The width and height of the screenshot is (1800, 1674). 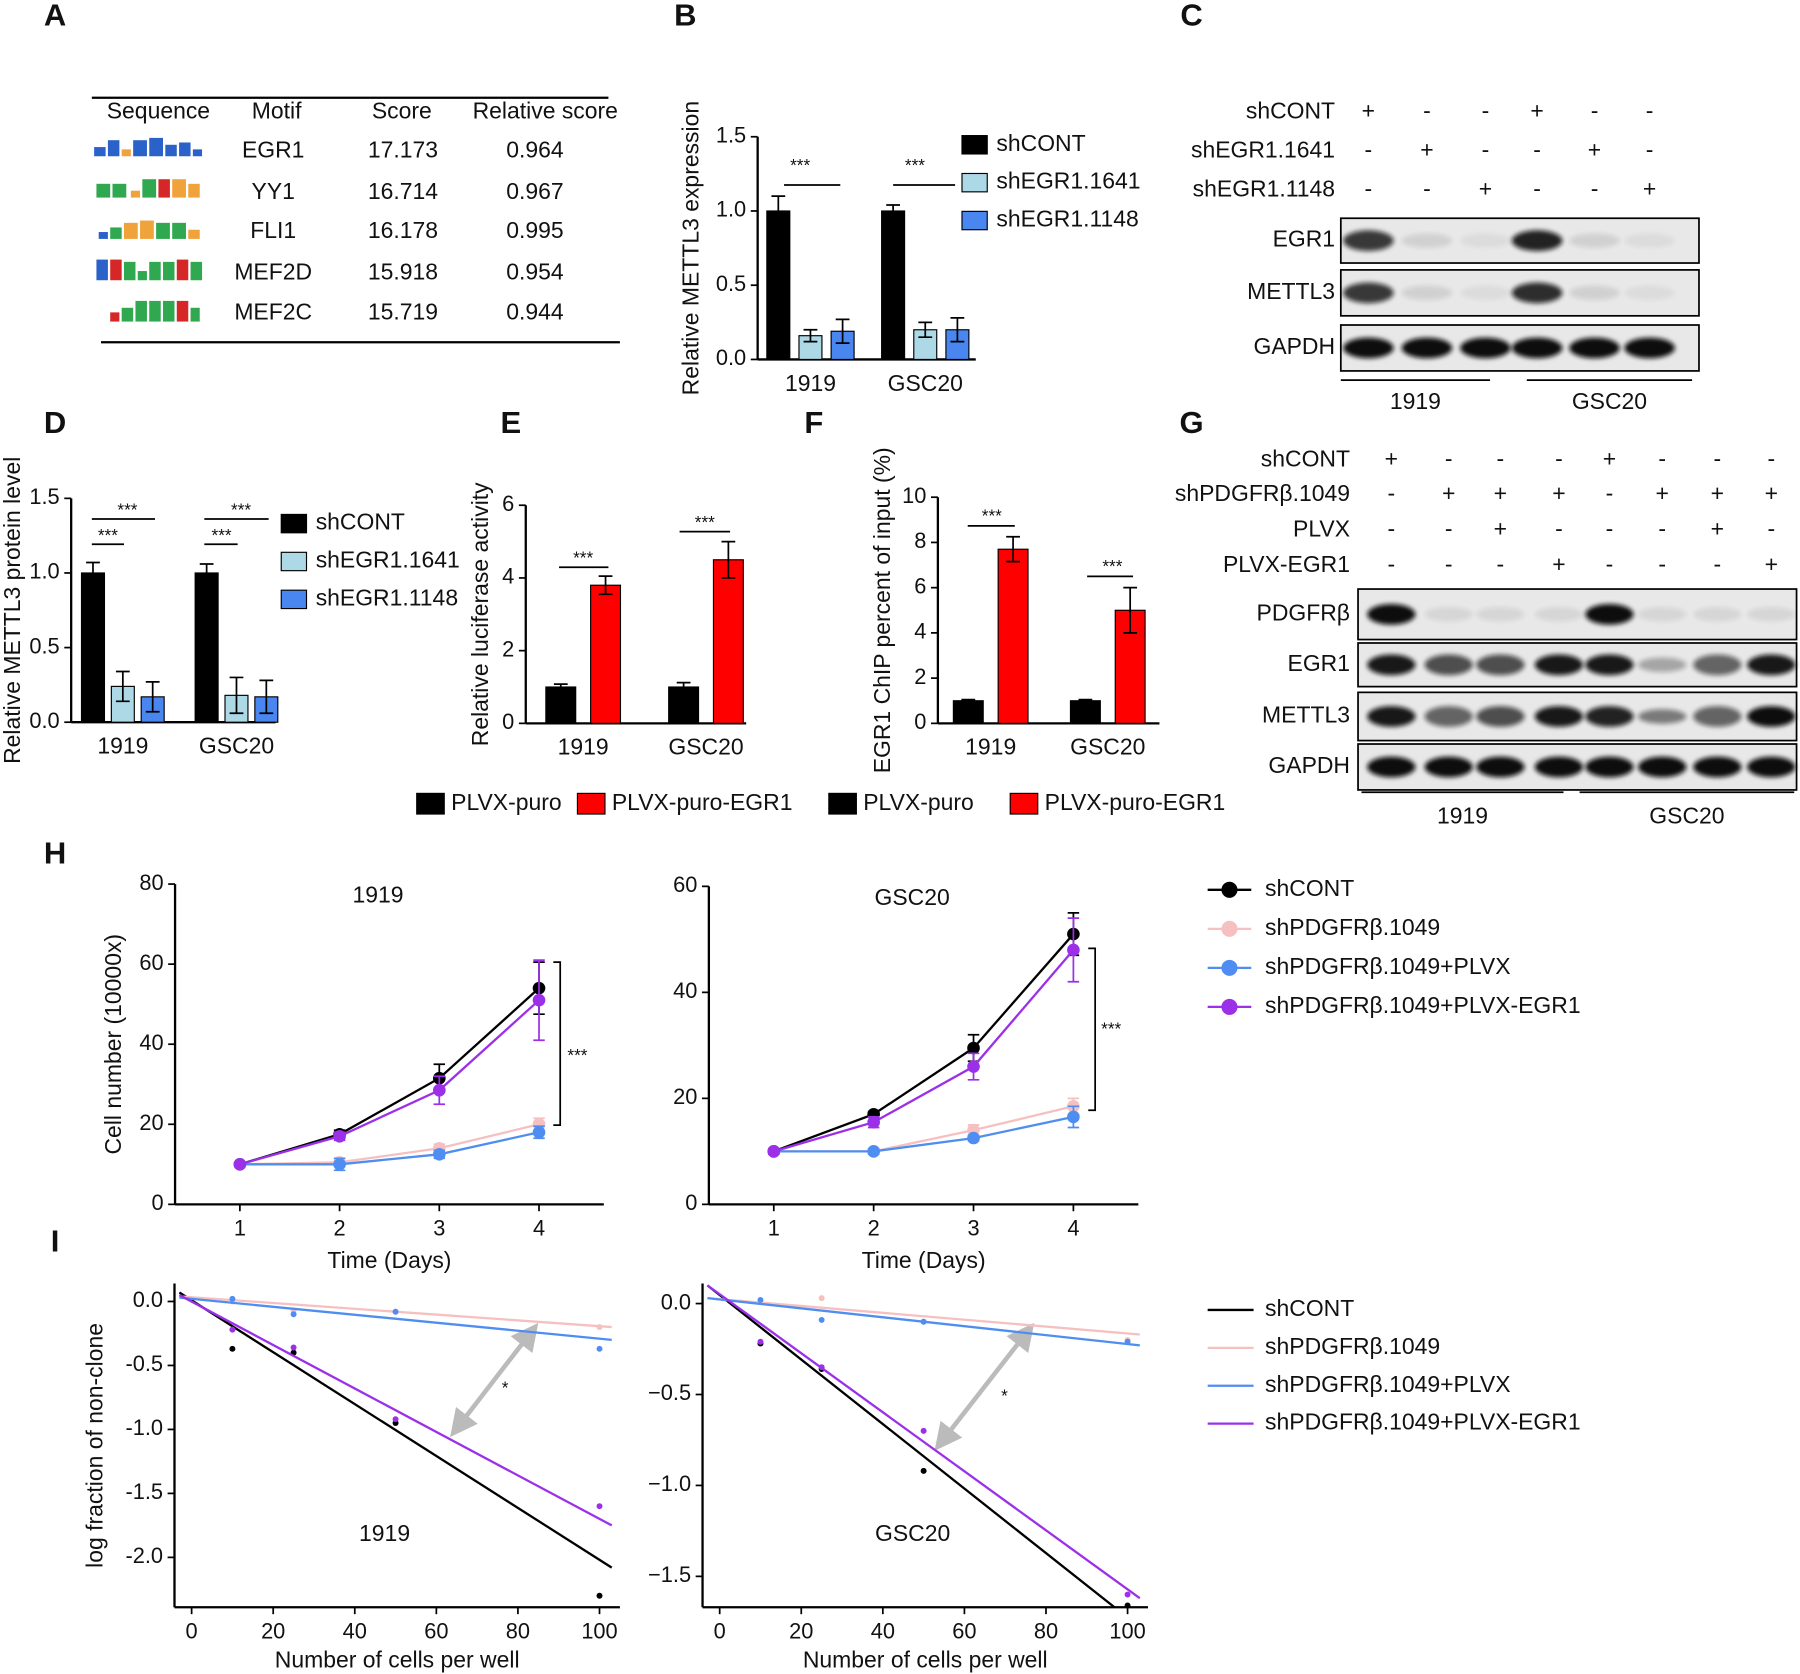 What do you see at coordinates (920, 631) in the screenshot?
I see `y-tick-label: 4` at bounding box center [920, 631].